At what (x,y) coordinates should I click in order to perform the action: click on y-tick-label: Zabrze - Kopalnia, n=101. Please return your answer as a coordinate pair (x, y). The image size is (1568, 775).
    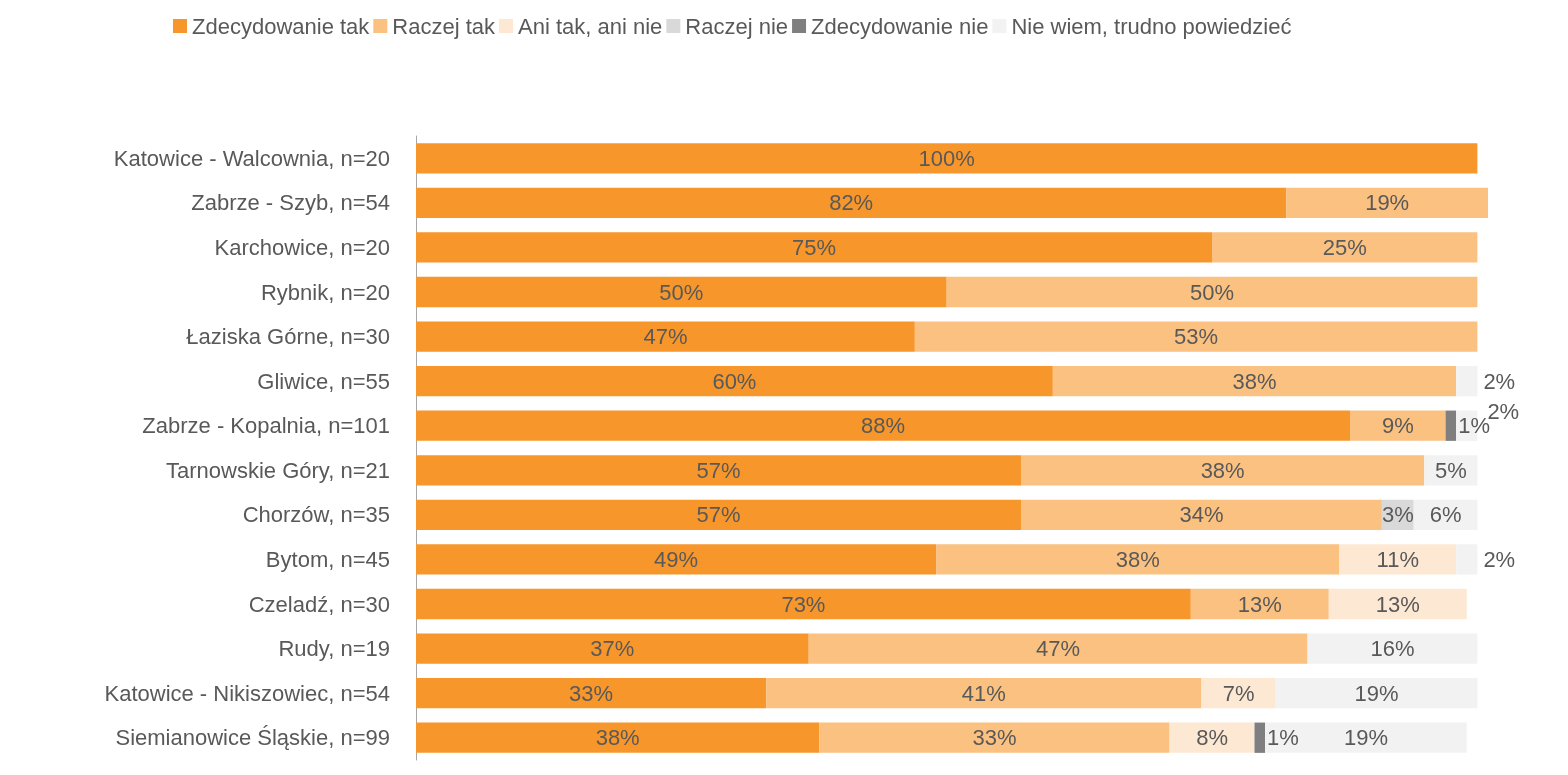
    Looking at the image, I should click on (266, 426).